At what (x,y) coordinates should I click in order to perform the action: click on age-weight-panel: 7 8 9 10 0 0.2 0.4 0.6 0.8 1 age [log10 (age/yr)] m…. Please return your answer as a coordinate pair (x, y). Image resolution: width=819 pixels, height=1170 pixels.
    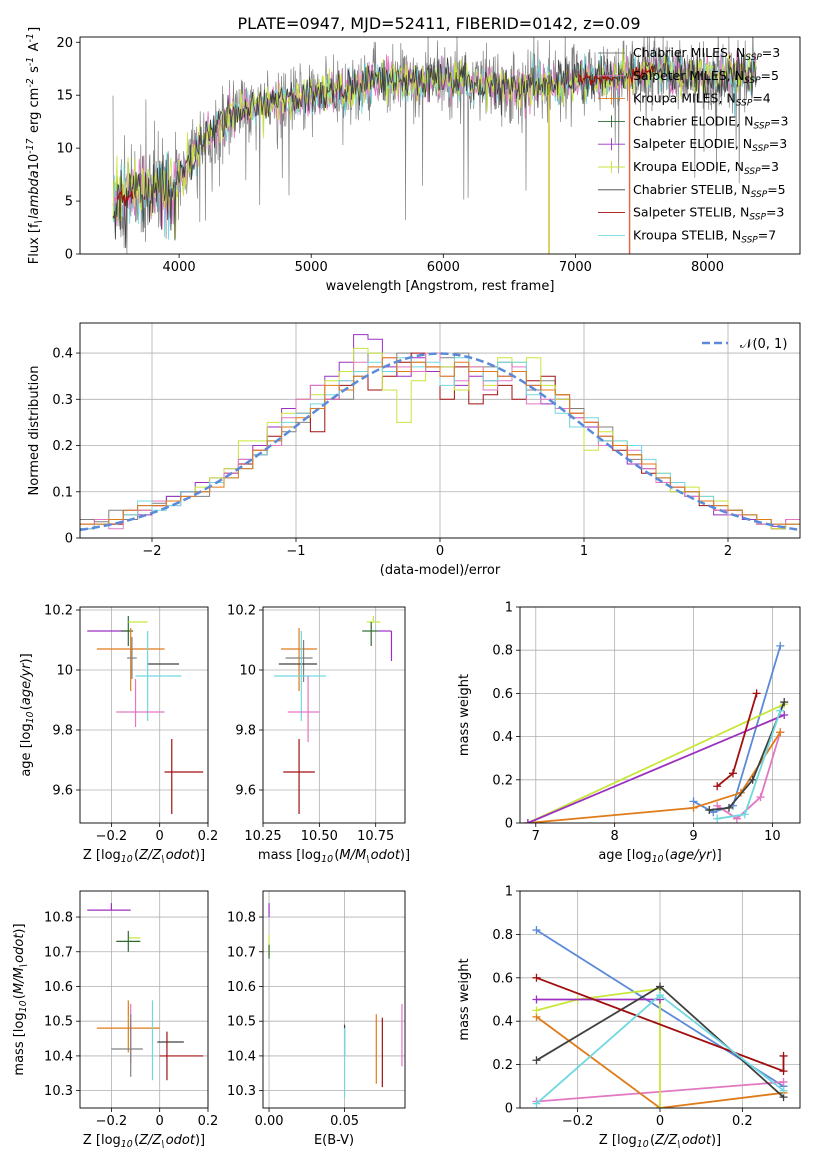
    Looking at the image, I should click on (629, 733).